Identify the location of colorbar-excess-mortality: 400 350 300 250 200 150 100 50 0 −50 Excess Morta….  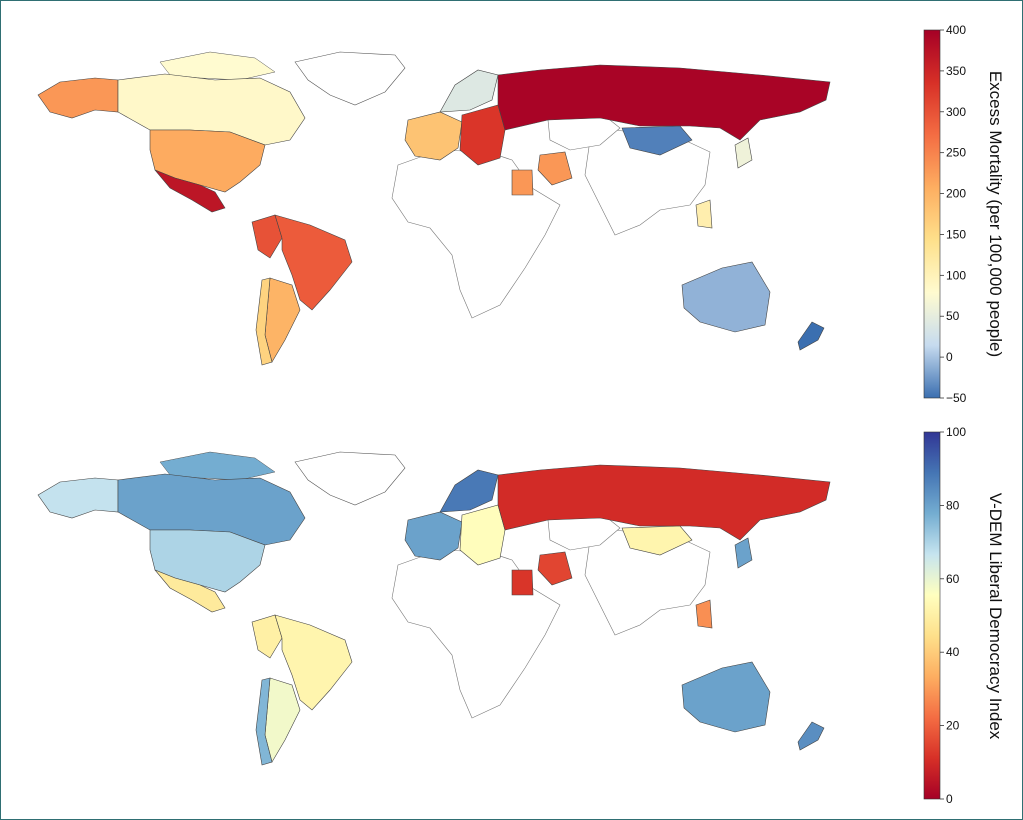
(964, 214).